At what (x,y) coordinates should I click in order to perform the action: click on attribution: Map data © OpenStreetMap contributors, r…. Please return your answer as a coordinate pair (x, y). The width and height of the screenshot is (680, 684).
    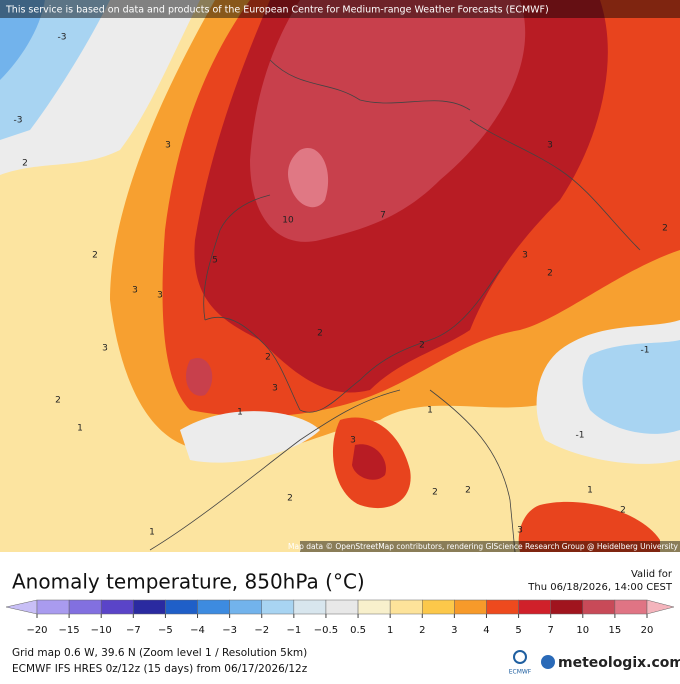
    Looking at the image, I should click on (483, 546).